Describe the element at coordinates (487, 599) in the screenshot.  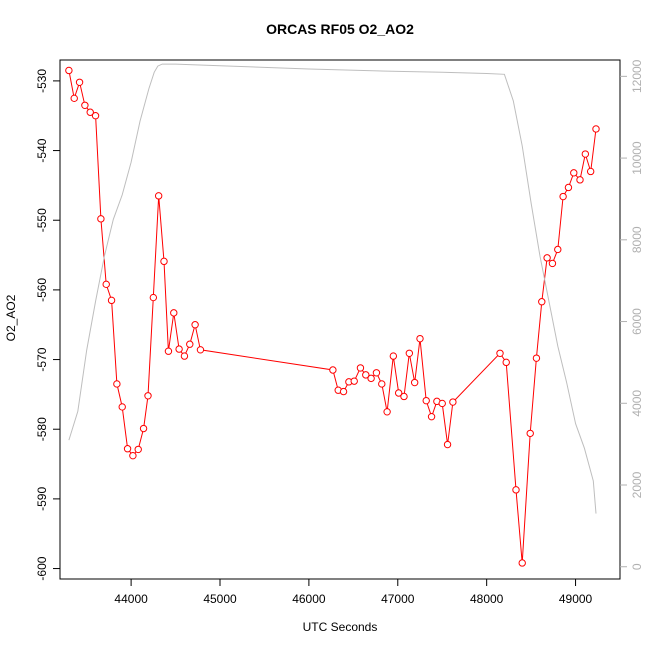
I see `x-tick-label: 48000` at that location.